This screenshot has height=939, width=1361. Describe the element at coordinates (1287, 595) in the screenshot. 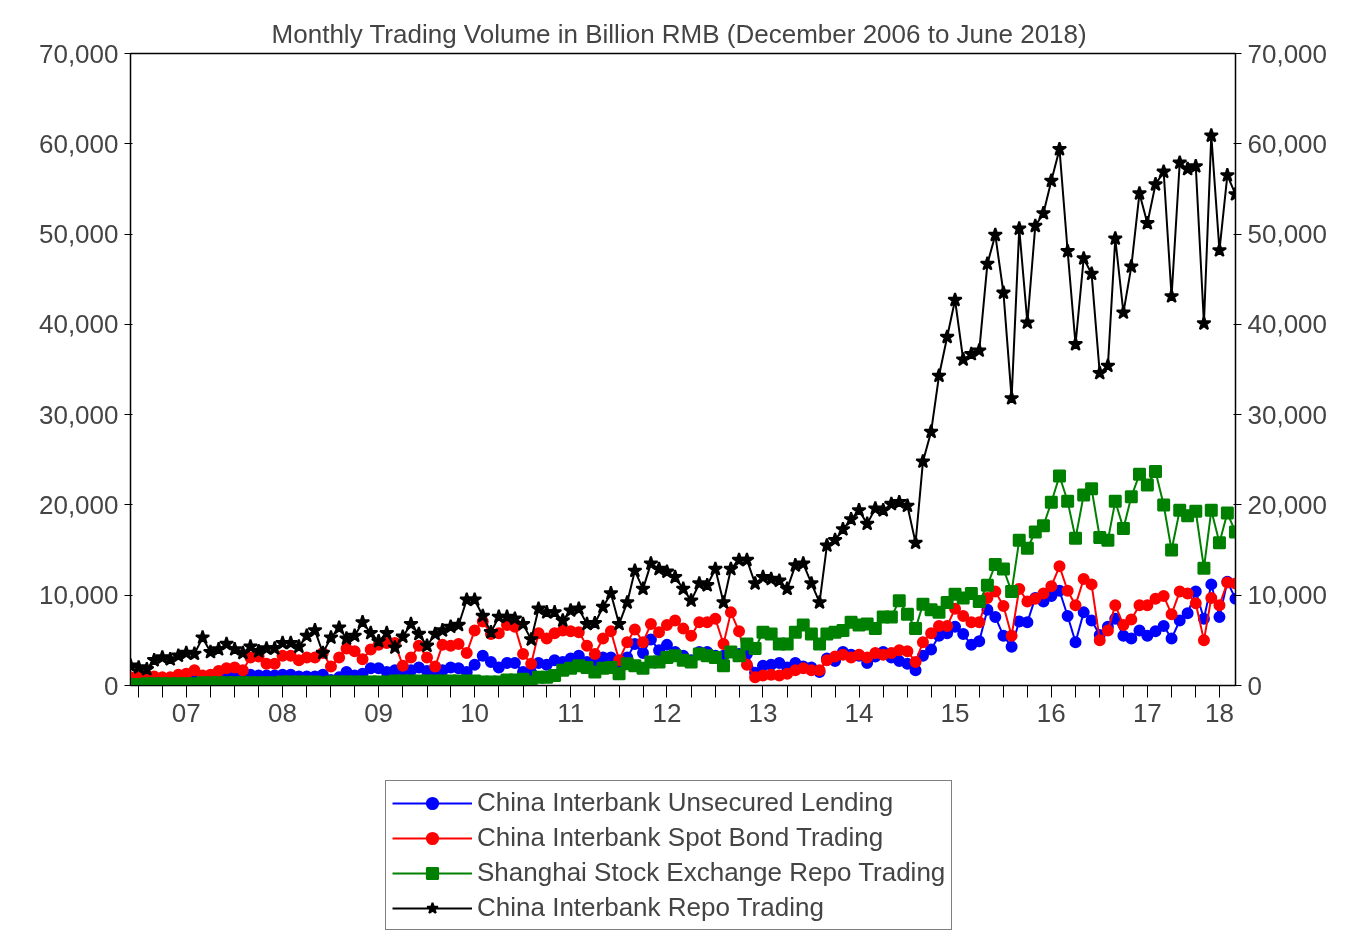

I see `y2-tick-label: 10,000` at that location.